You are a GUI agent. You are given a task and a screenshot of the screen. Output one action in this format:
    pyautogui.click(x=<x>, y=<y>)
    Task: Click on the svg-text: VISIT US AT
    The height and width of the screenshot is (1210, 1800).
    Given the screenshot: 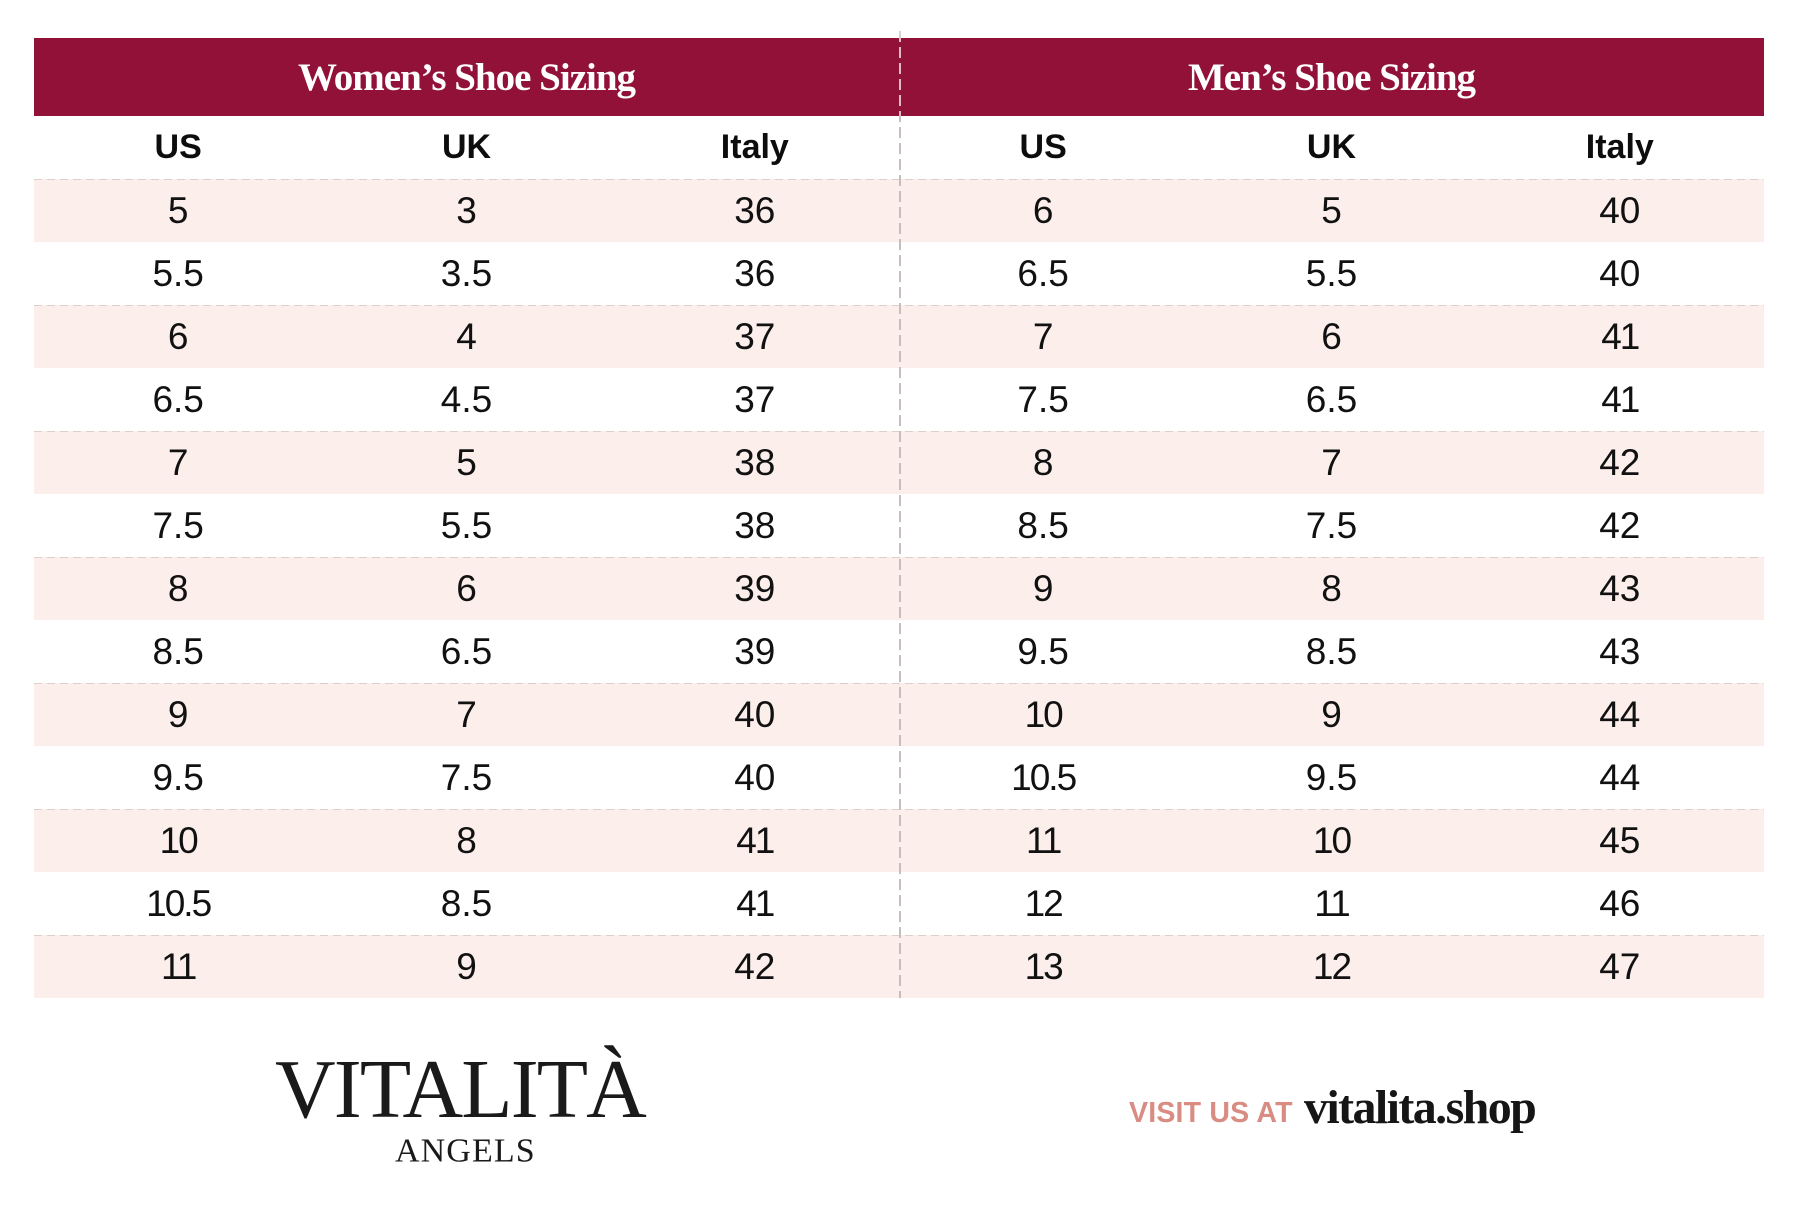 What is the action you would take?
    pyautogui.click(x=1211, y=1113)
    